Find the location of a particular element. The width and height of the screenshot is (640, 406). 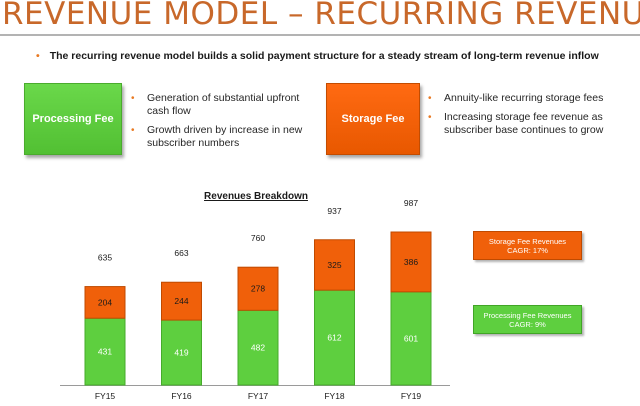

total-value-label: 760 is located at coordinates (258, 238).